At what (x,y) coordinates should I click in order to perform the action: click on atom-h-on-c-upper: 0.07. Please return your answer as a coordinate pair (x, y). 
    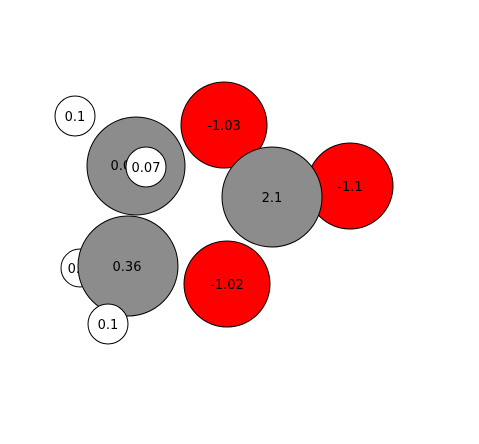
    Looking at the image, I should click on (146, 167).